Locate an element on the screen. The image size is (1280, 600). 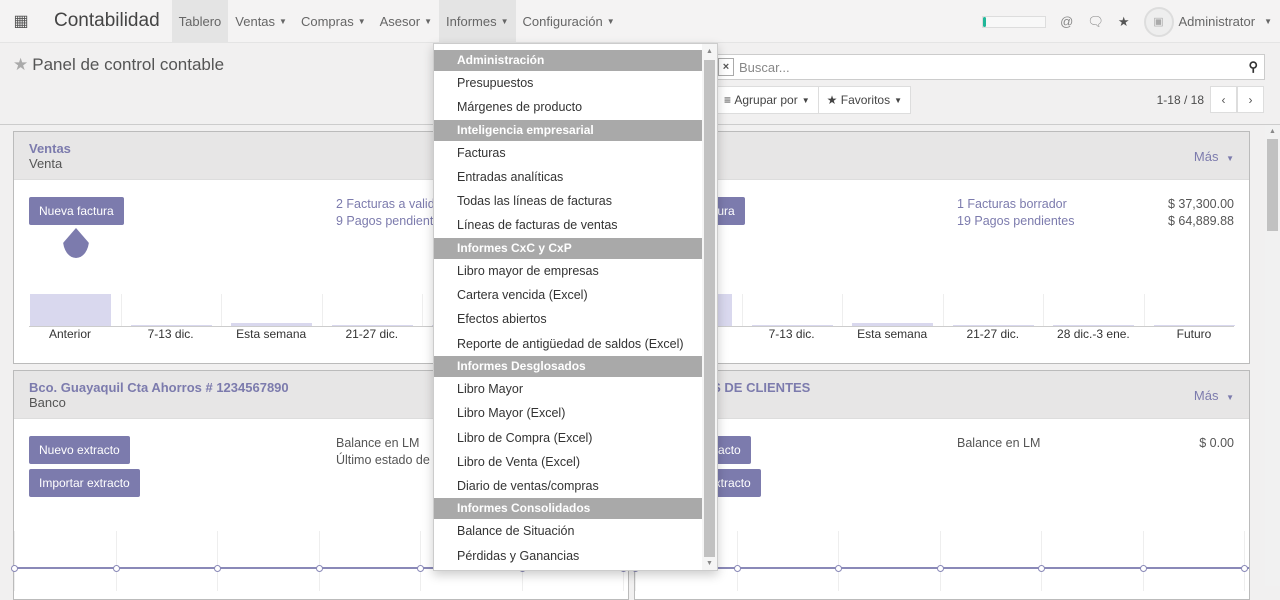
dropdown-menu-item: Libro mayor de empresas is located at coordinates (528, 270).